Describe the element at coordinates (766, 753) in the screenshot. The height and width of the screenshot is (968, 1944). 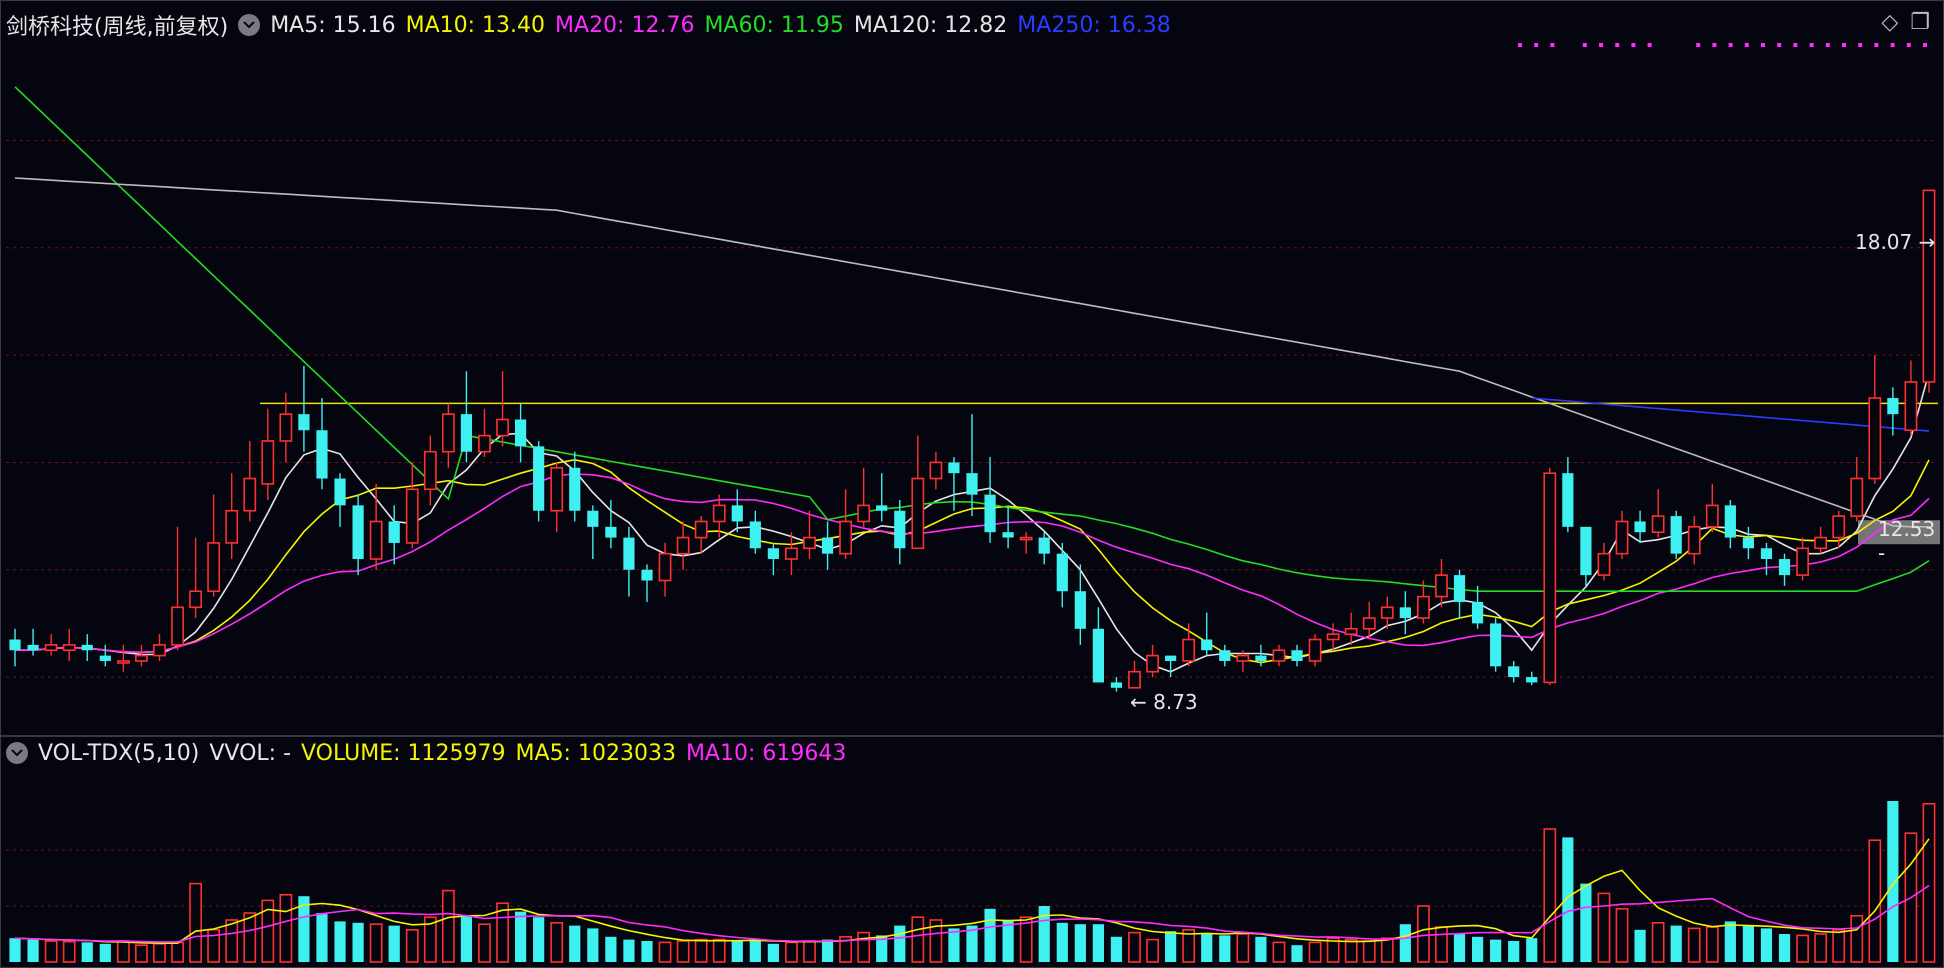
I see `volume-ma10-value: MA10: 619643` at that location.